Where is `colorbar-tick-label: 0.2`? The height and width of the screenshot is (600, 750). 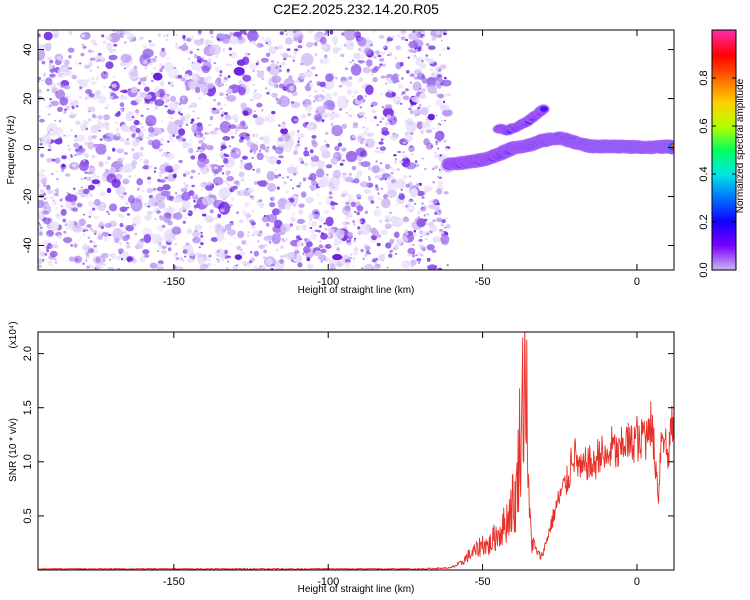
colorbar-tick-label: 0.2 is located at coordinates (704, 221).